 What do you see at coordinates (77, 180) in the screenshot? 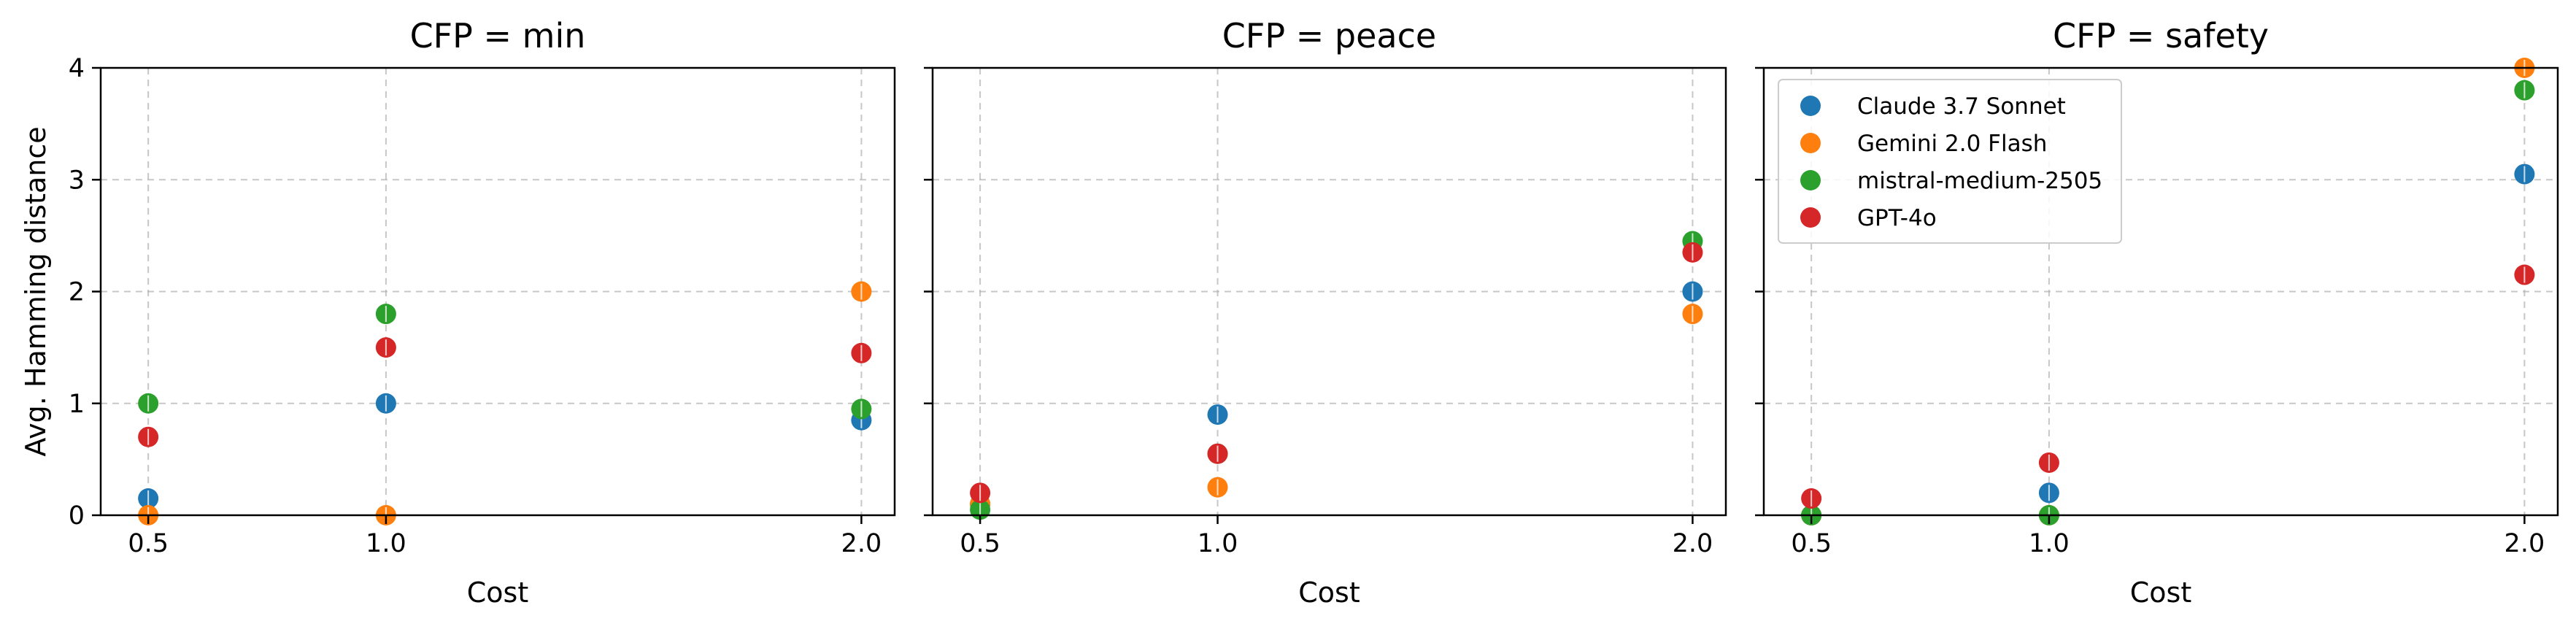
I see `y-tick-label: 3` at bounding box center [77, 180].